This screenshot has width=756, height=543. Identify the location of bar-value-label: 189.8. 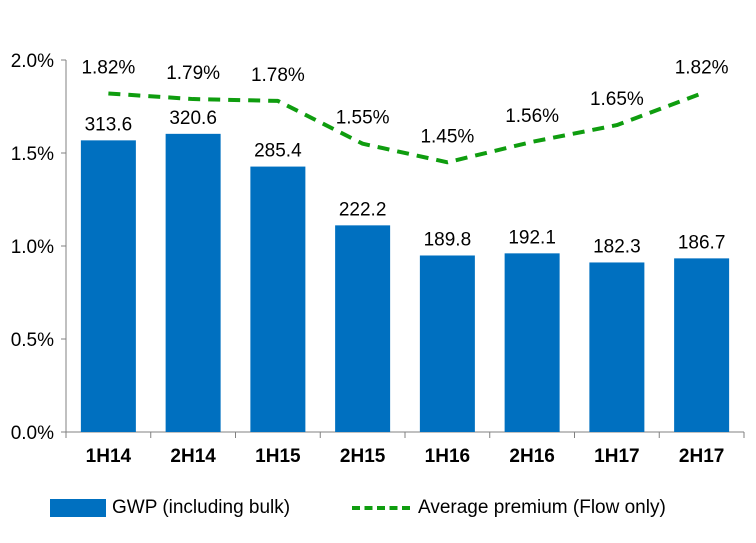
(448, 239).